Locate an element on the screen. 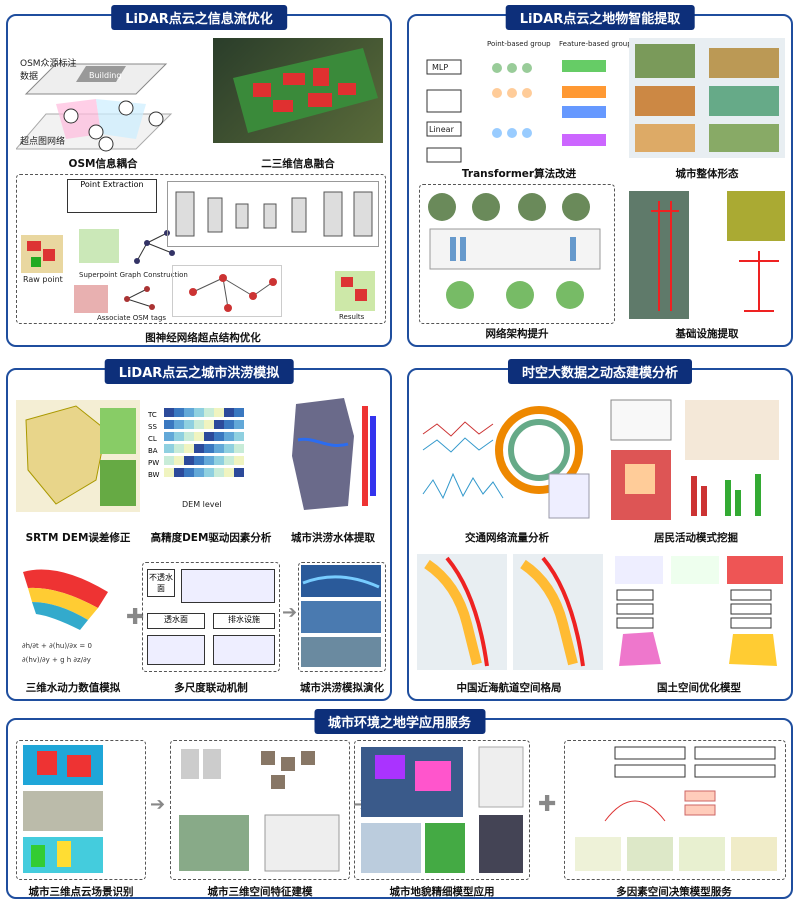 The height and width of the screenshot is (905, 799). svg-text: ∂(hv)/∂y + g h ∂z/∂y is located at coordinates (56, 660).